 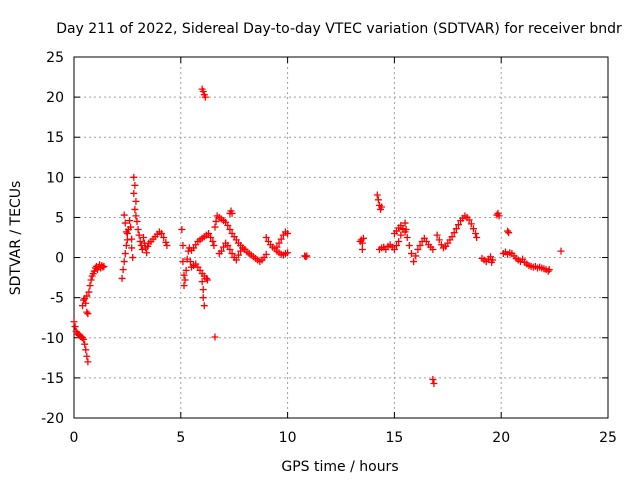 I want to click on x-tick-label: 25, so click(x=608, y=438).